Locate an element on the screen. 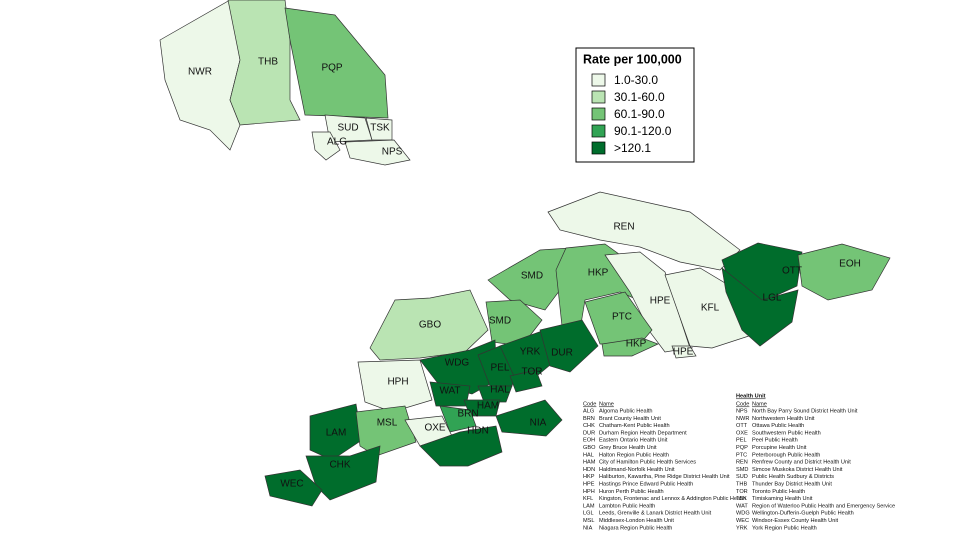 The height and width of the screenshot is (556, 960). unit-code: LGL is located at coordinates (588, 514).